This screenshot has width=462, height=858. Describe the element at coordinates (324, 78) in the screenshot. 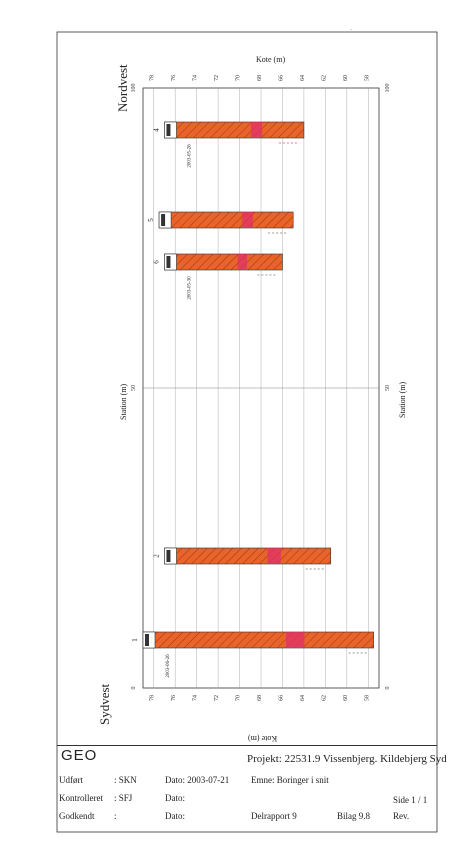

I see `kote-tick-top: 62` at that location.